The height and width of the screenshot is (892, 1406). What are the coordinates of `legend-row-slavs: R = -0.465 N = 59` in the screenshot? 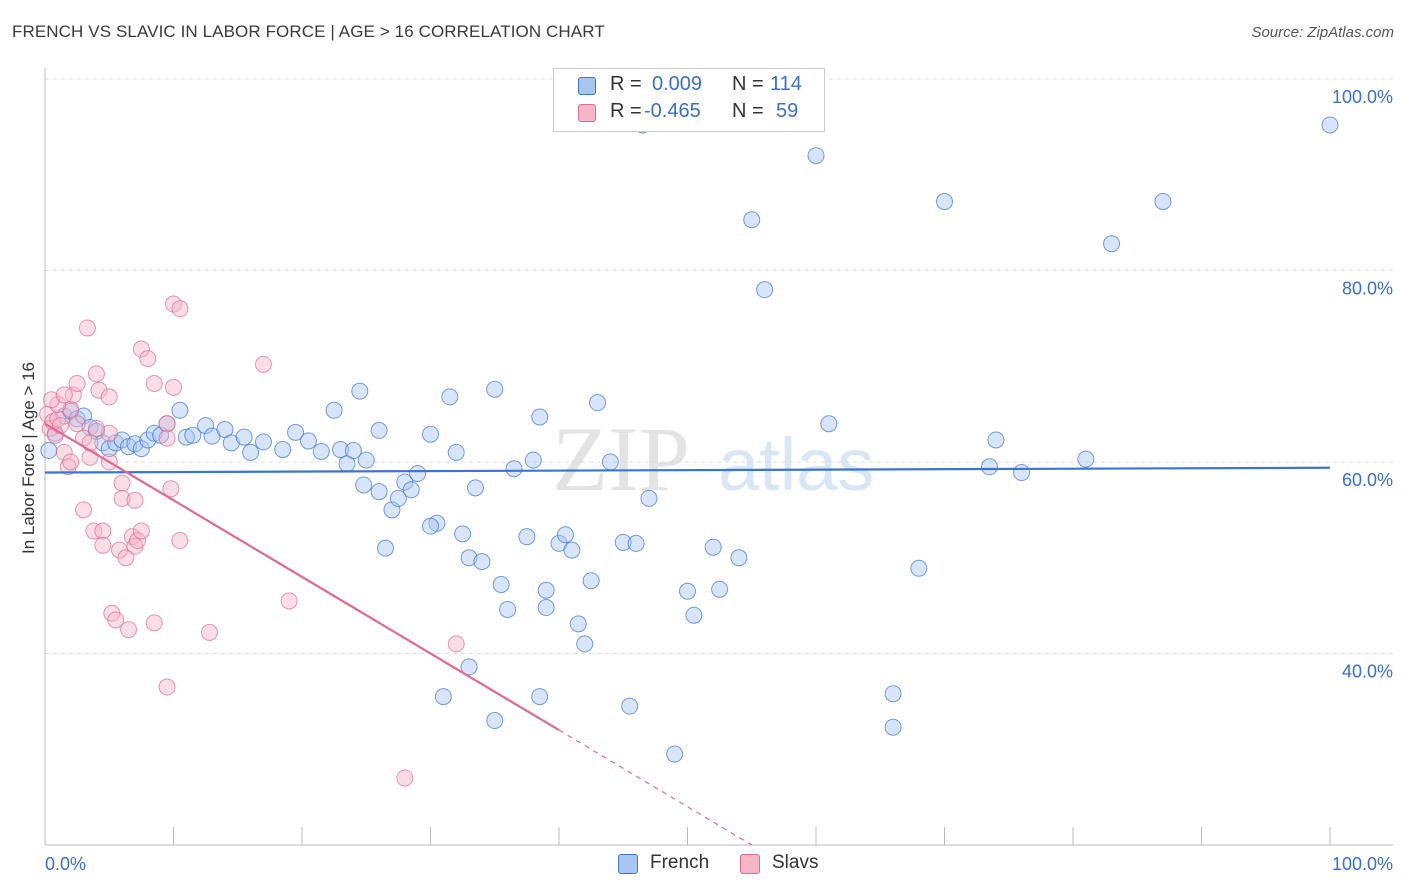 It's located at (689, 113).